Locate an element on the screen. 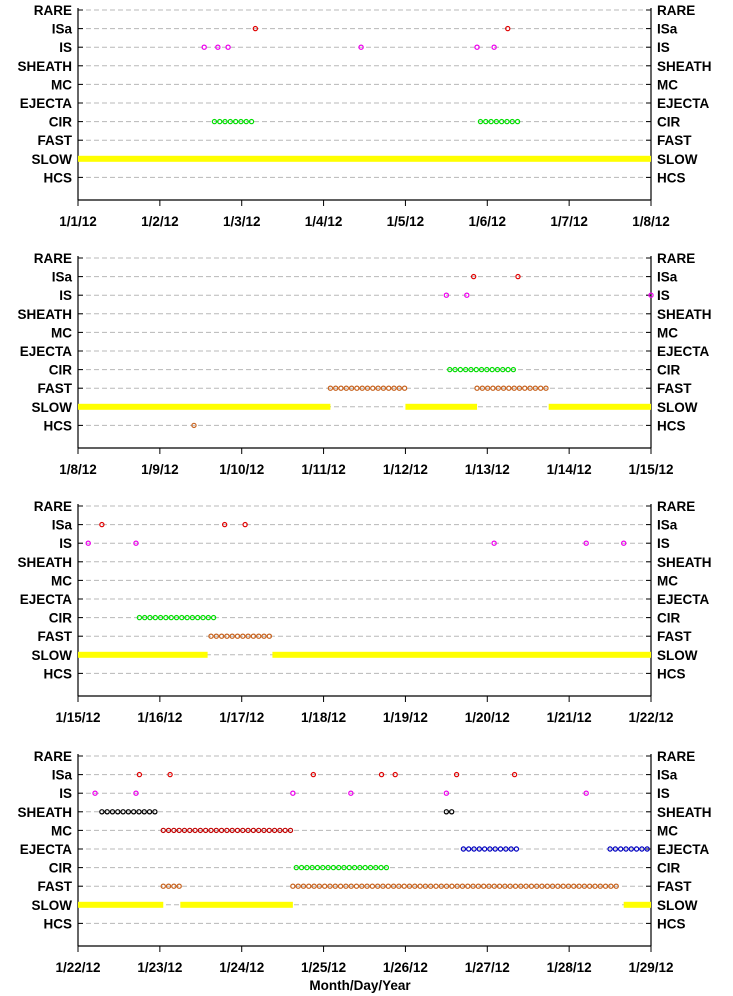 This screenshot has width=733, height=996. x-tick-label: 1/25/12 is located at coordinates (323, 967).